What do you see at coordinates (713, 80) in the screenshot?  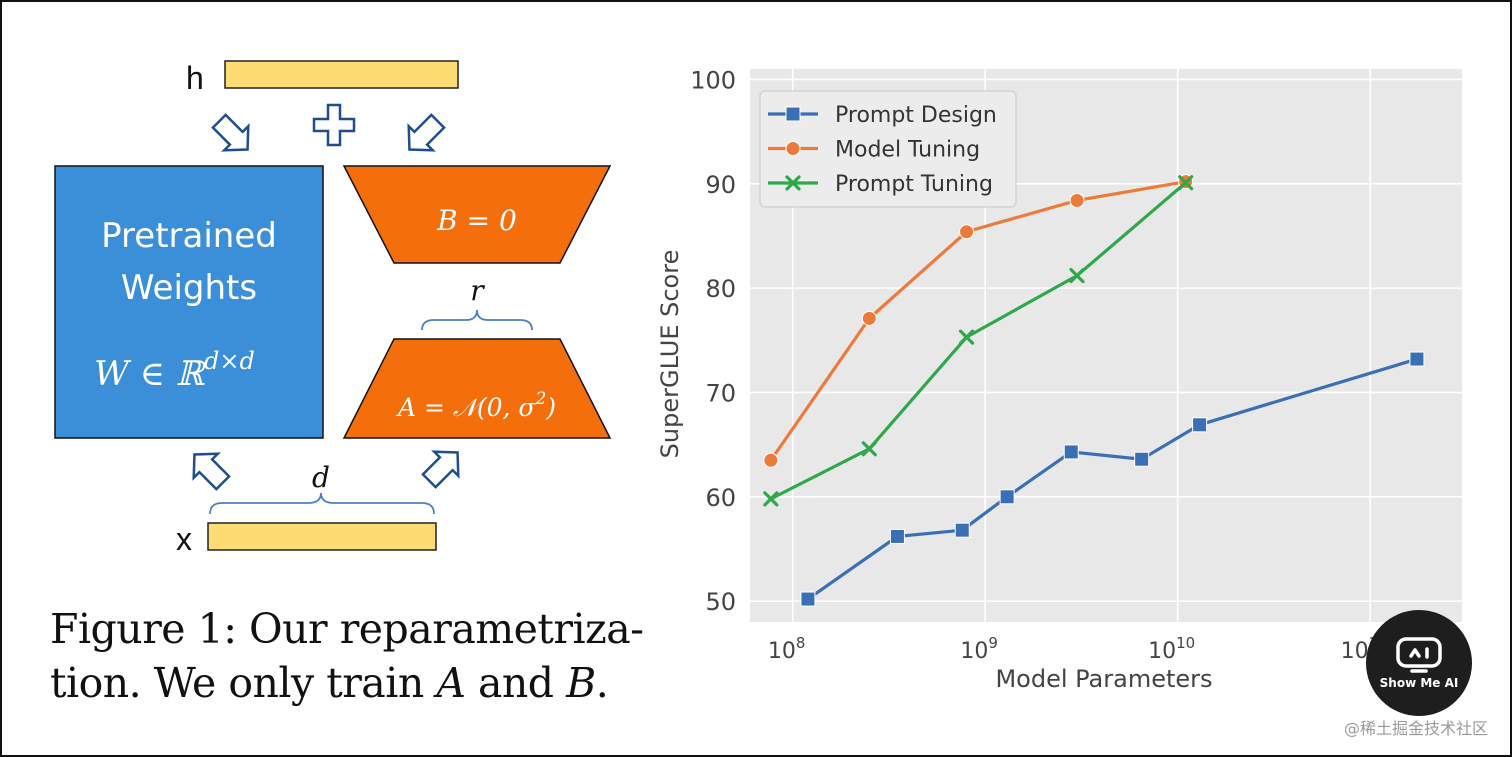 I see `y-tick-label: 100` at bounding box center [713, 80].